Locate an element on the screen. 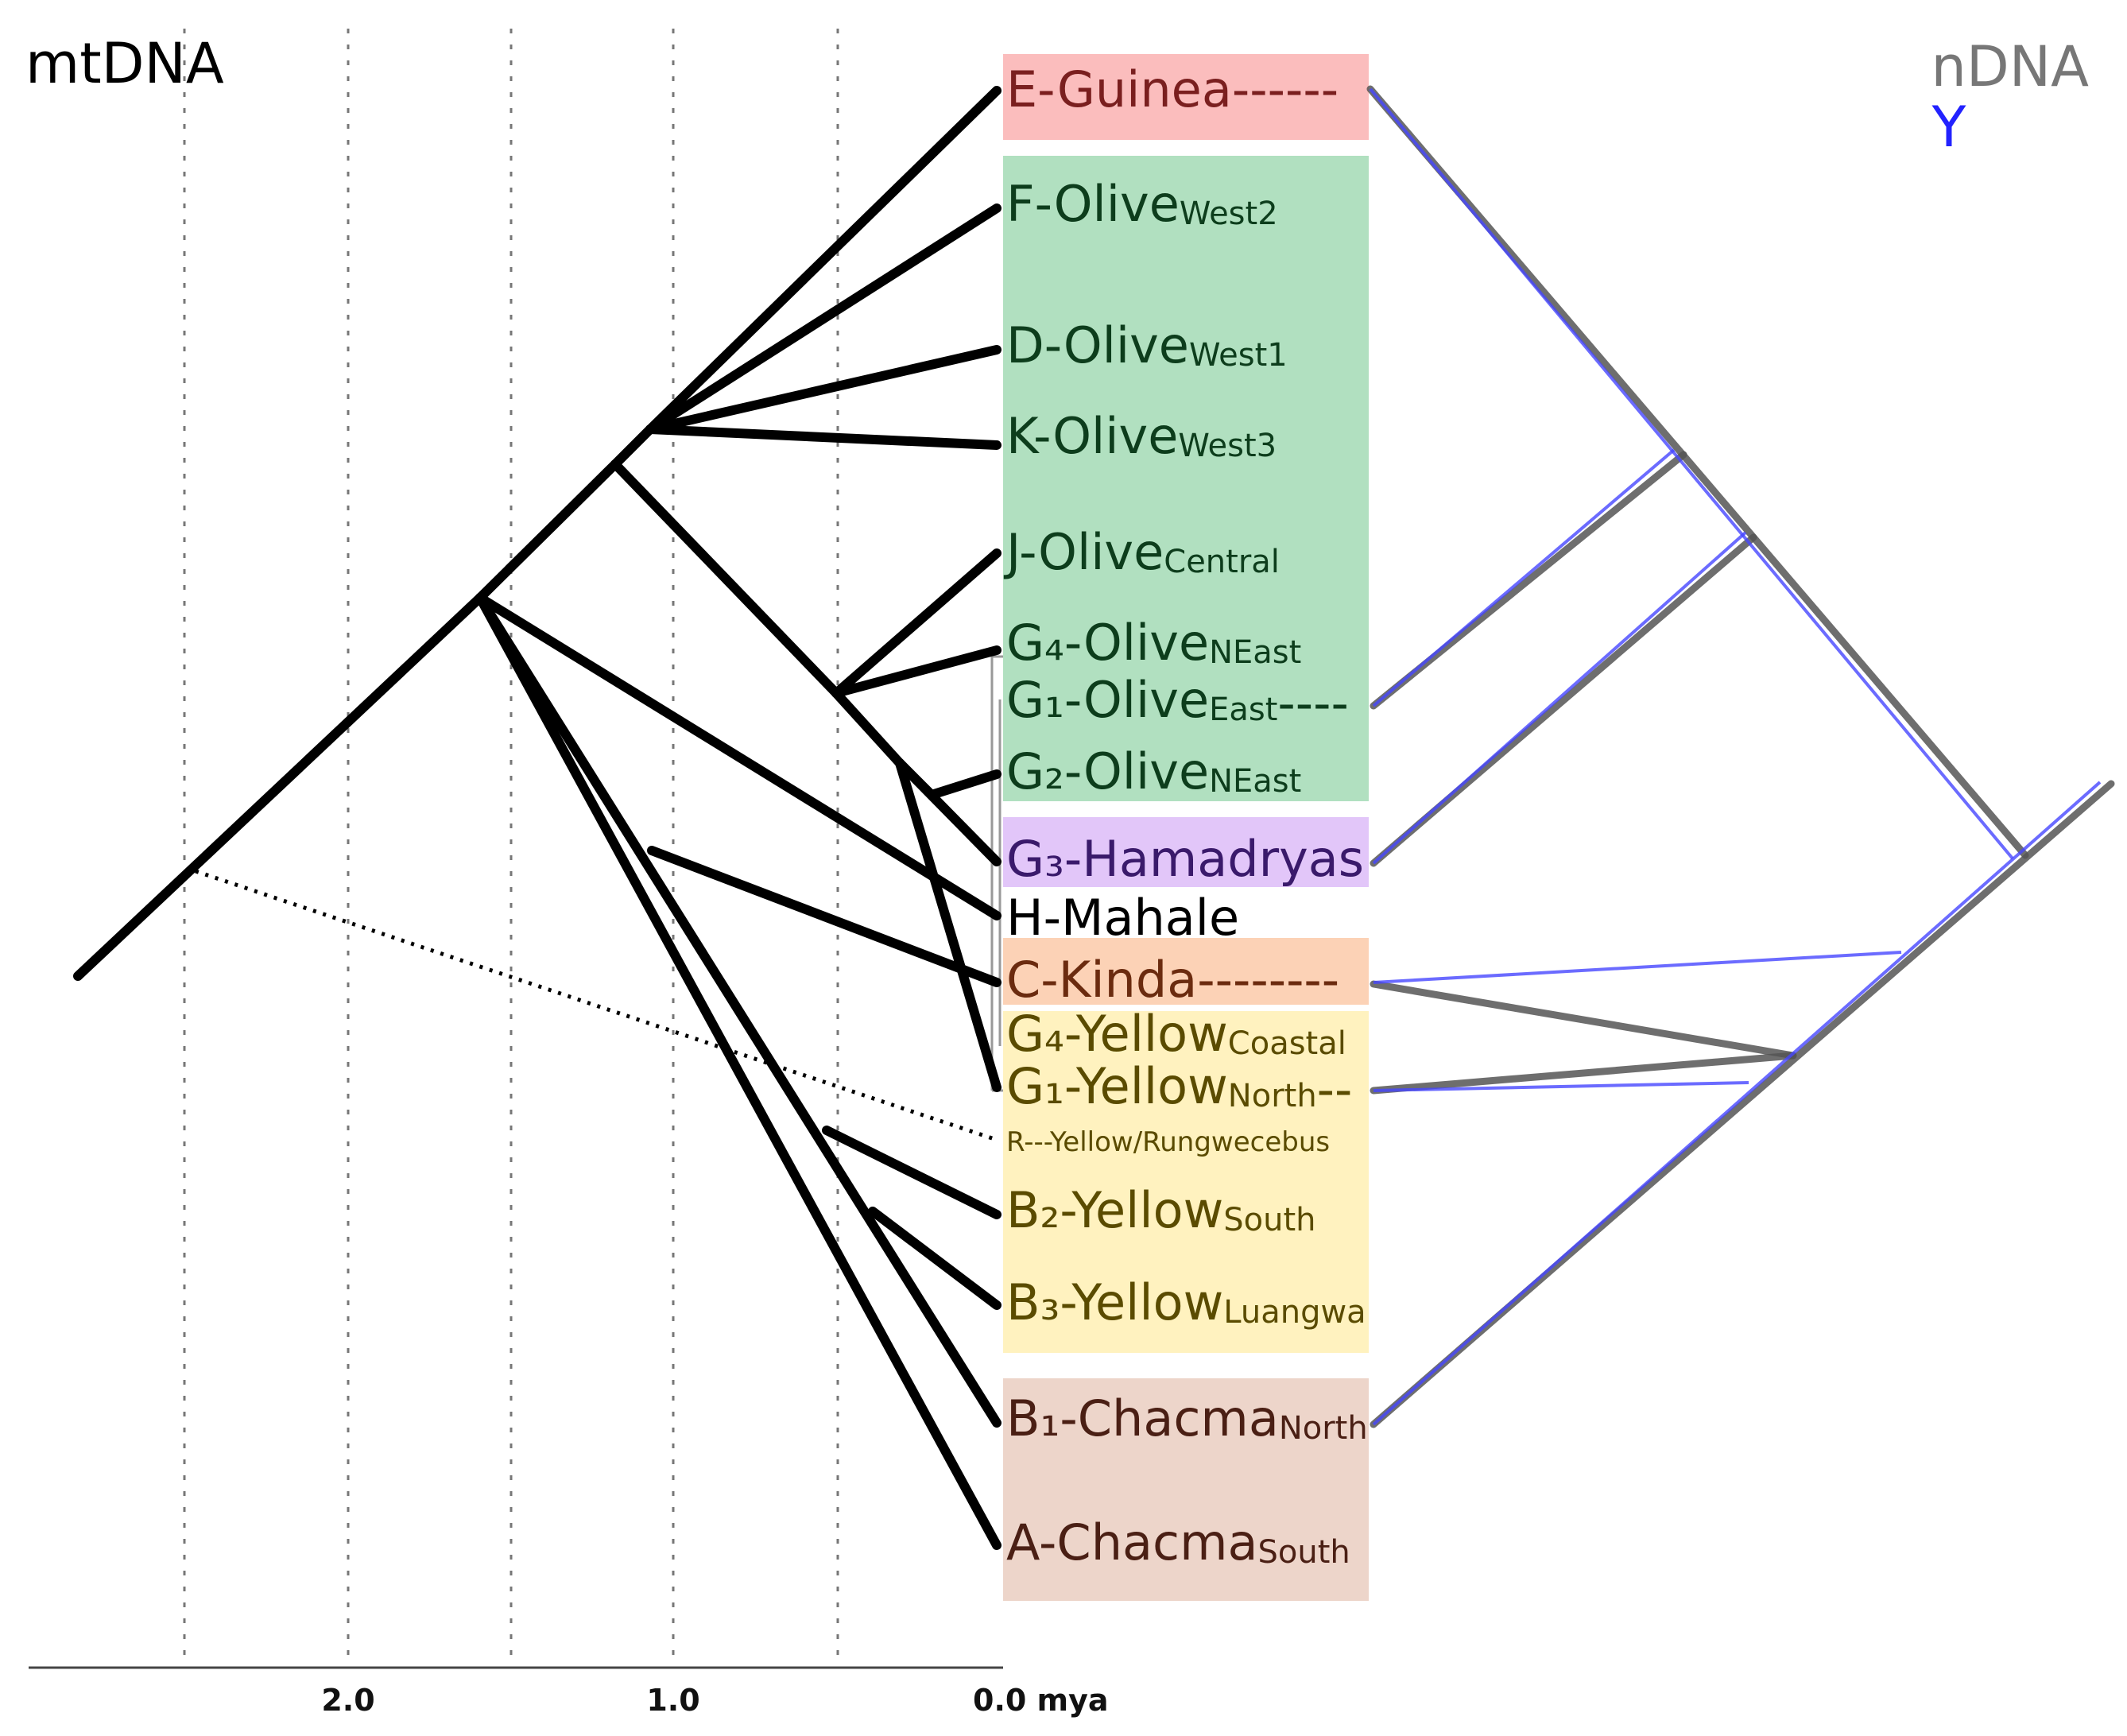  taxon-sub: West1 is located at coordinates (1239, 355).